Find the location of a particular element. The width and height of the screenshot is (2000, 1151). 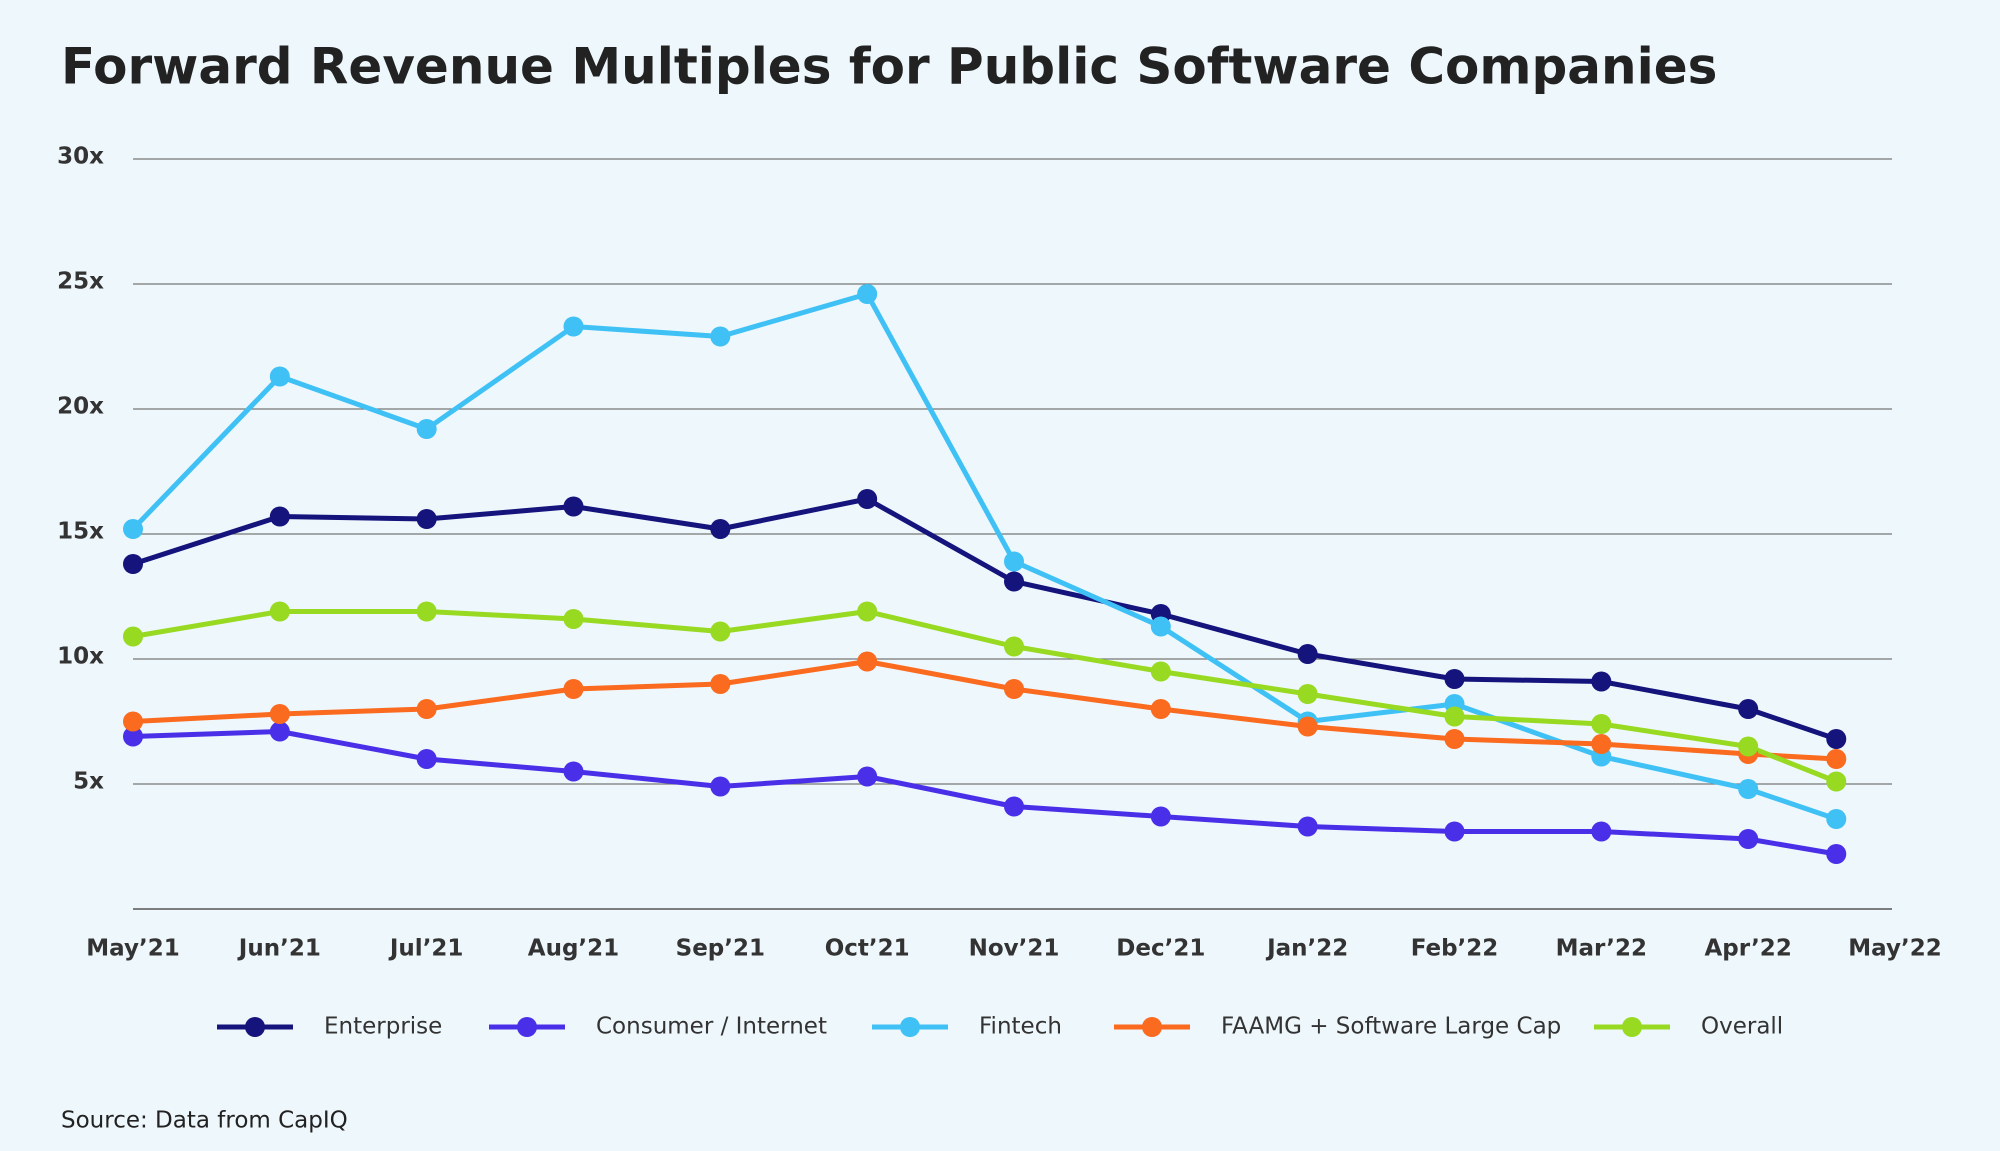

legend-label: Consumer / Internet is located at coordinates (711, 1027).